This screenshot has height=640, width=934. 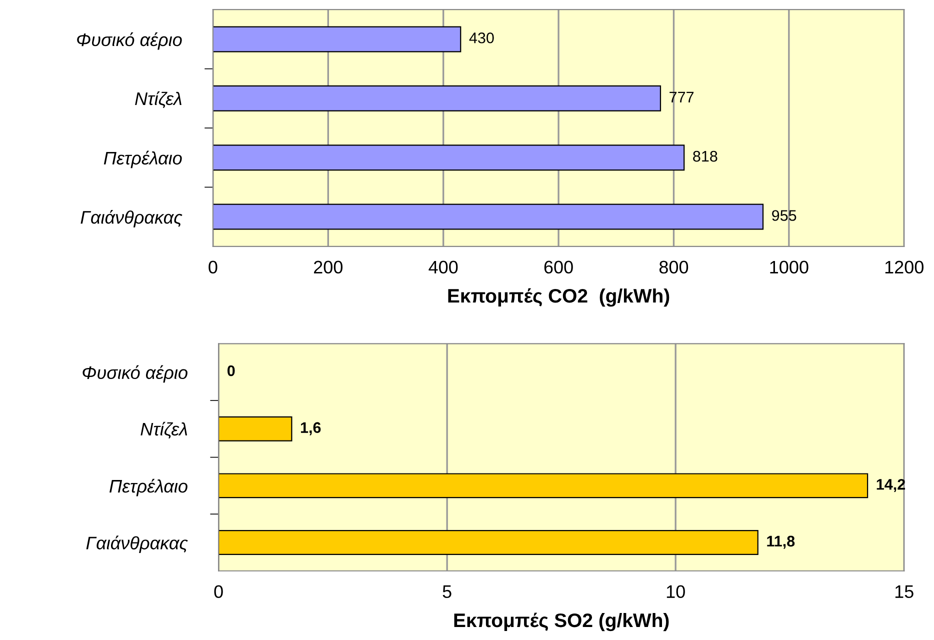 What do you see at coordinates (705, 156) in the screenshot?
I see `data-label: 818` at bounding box center [705, 156].